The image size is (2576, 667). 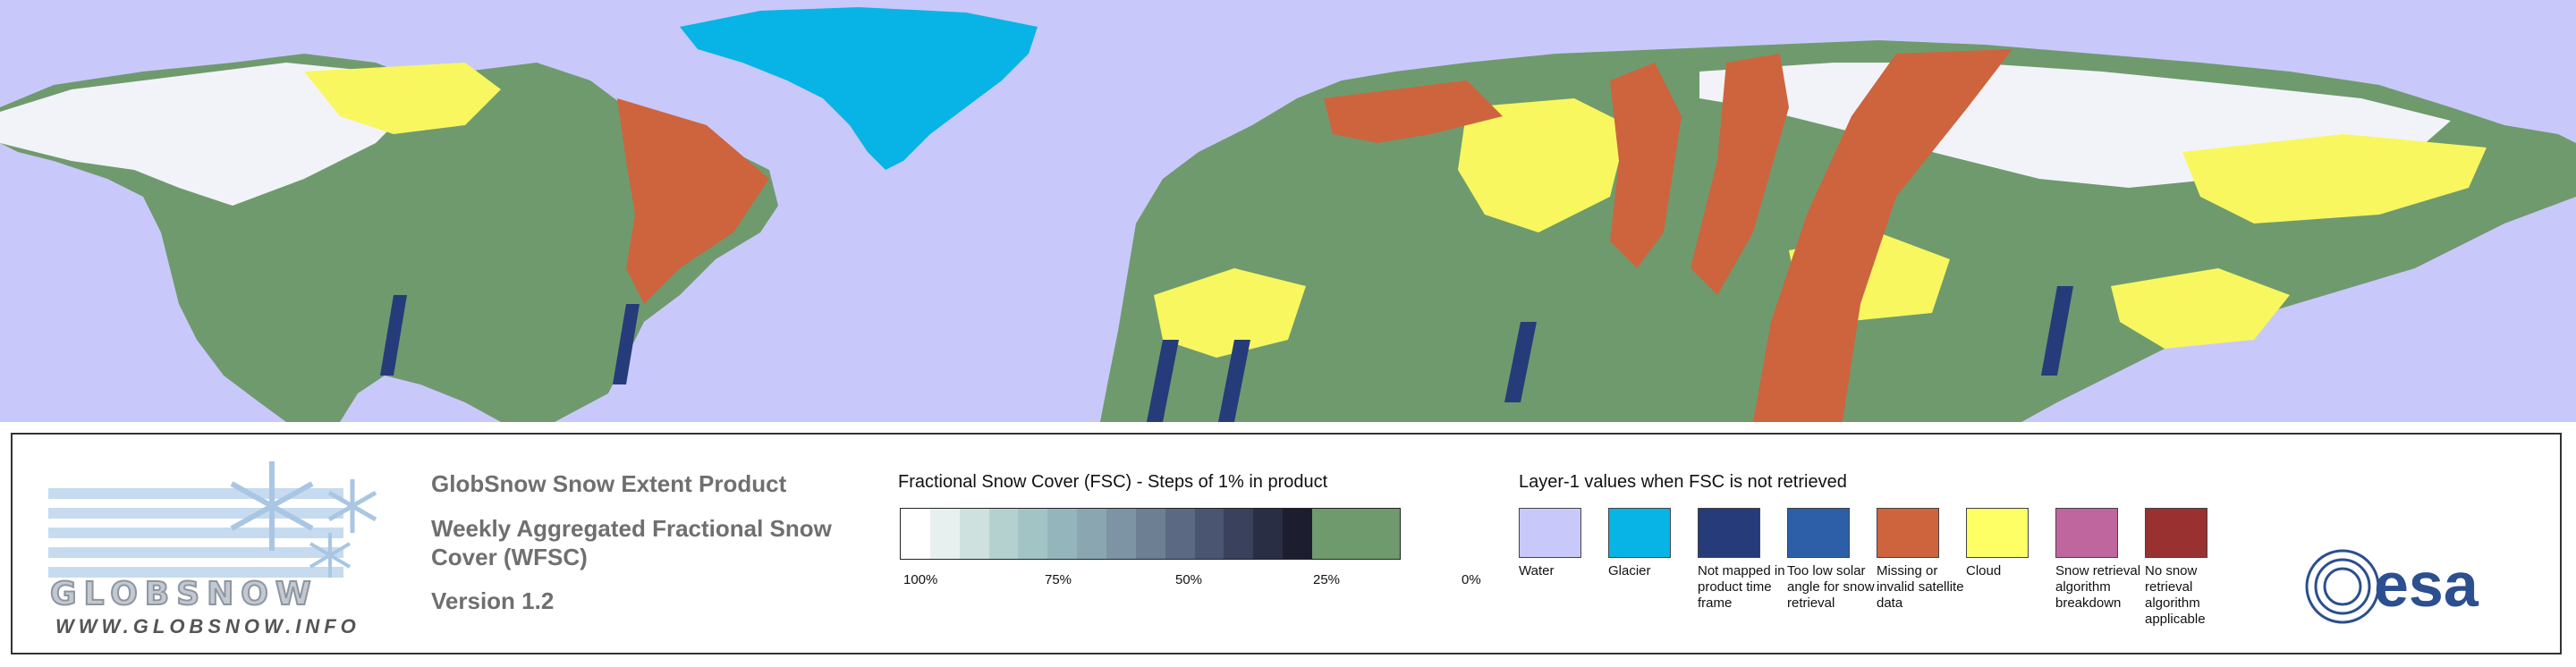 I want to click on na-snow, so click(x=210, y=134).